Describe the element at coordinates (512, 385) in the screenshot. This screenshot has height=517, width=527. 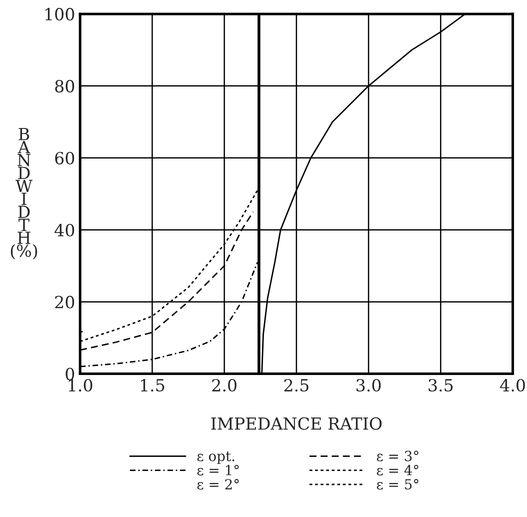
I see `x-tick-label: 4.0` at that location.